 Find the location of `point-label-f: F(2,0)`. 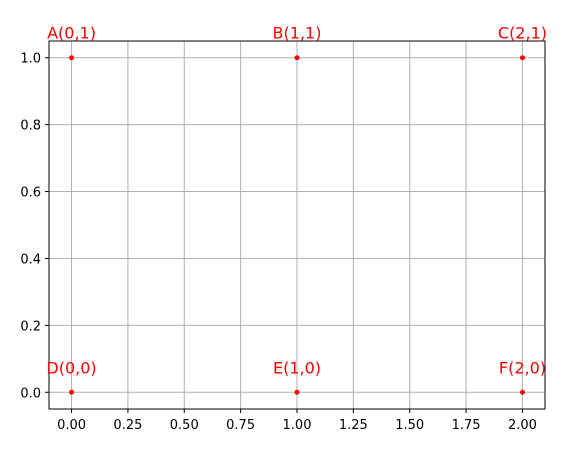

point-label-f: F(2,0) is located at coordinates (522, 367).